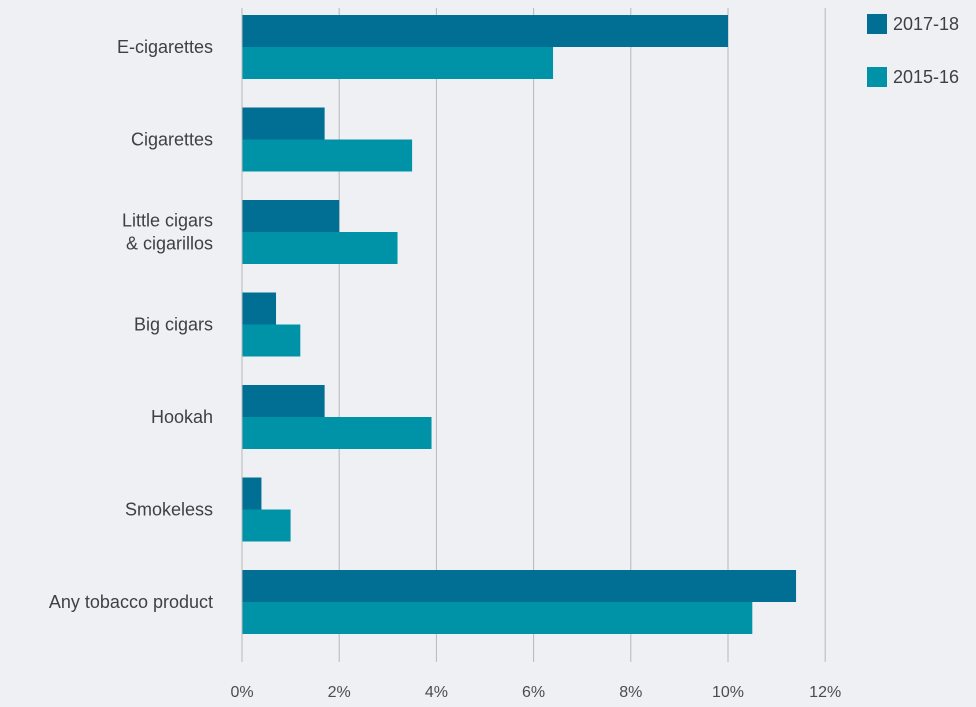  I want to click on x-tick-label: 0%, so click(241, 692).